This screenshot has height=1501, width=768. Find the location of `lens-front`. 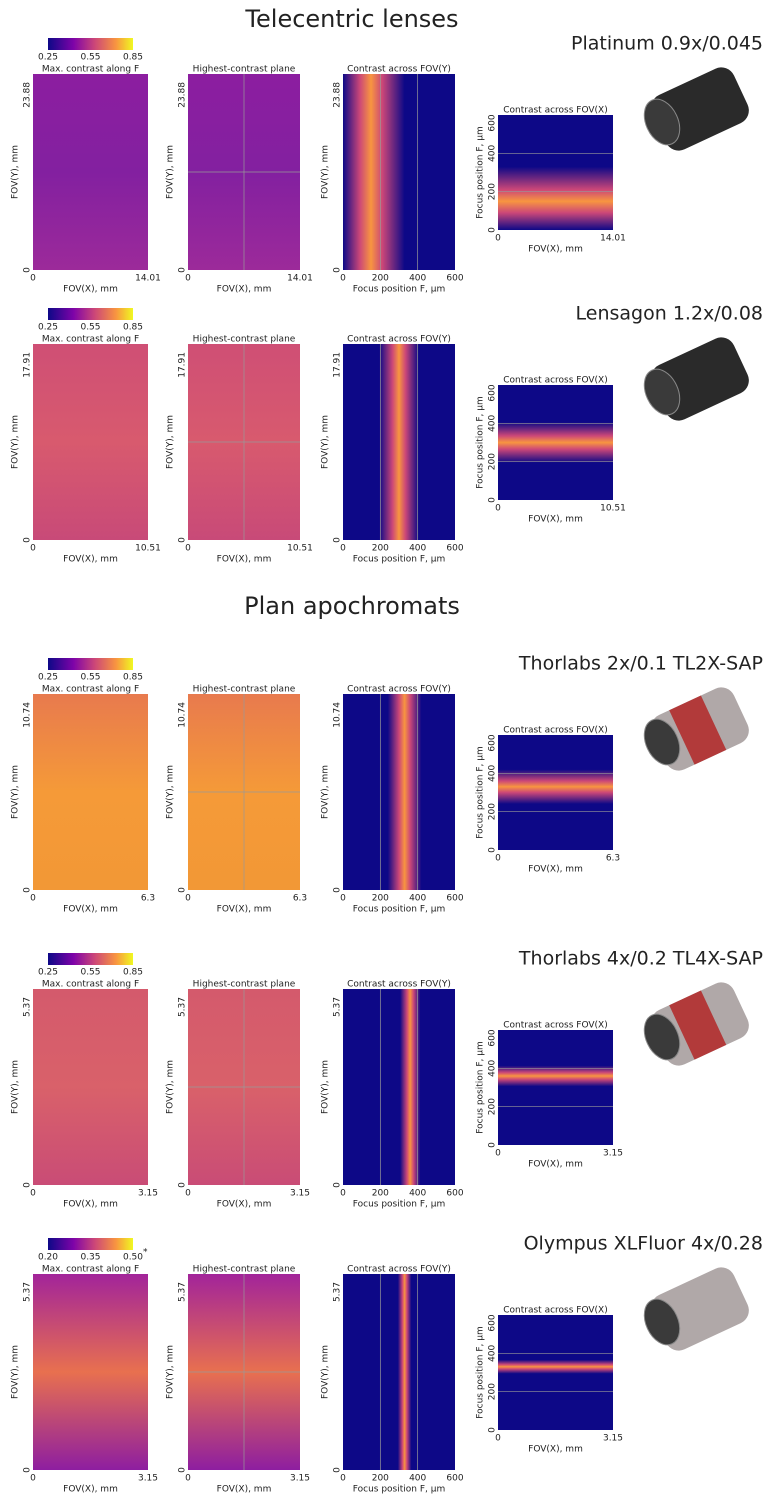

lens-front is located at coordinates (662, 392).